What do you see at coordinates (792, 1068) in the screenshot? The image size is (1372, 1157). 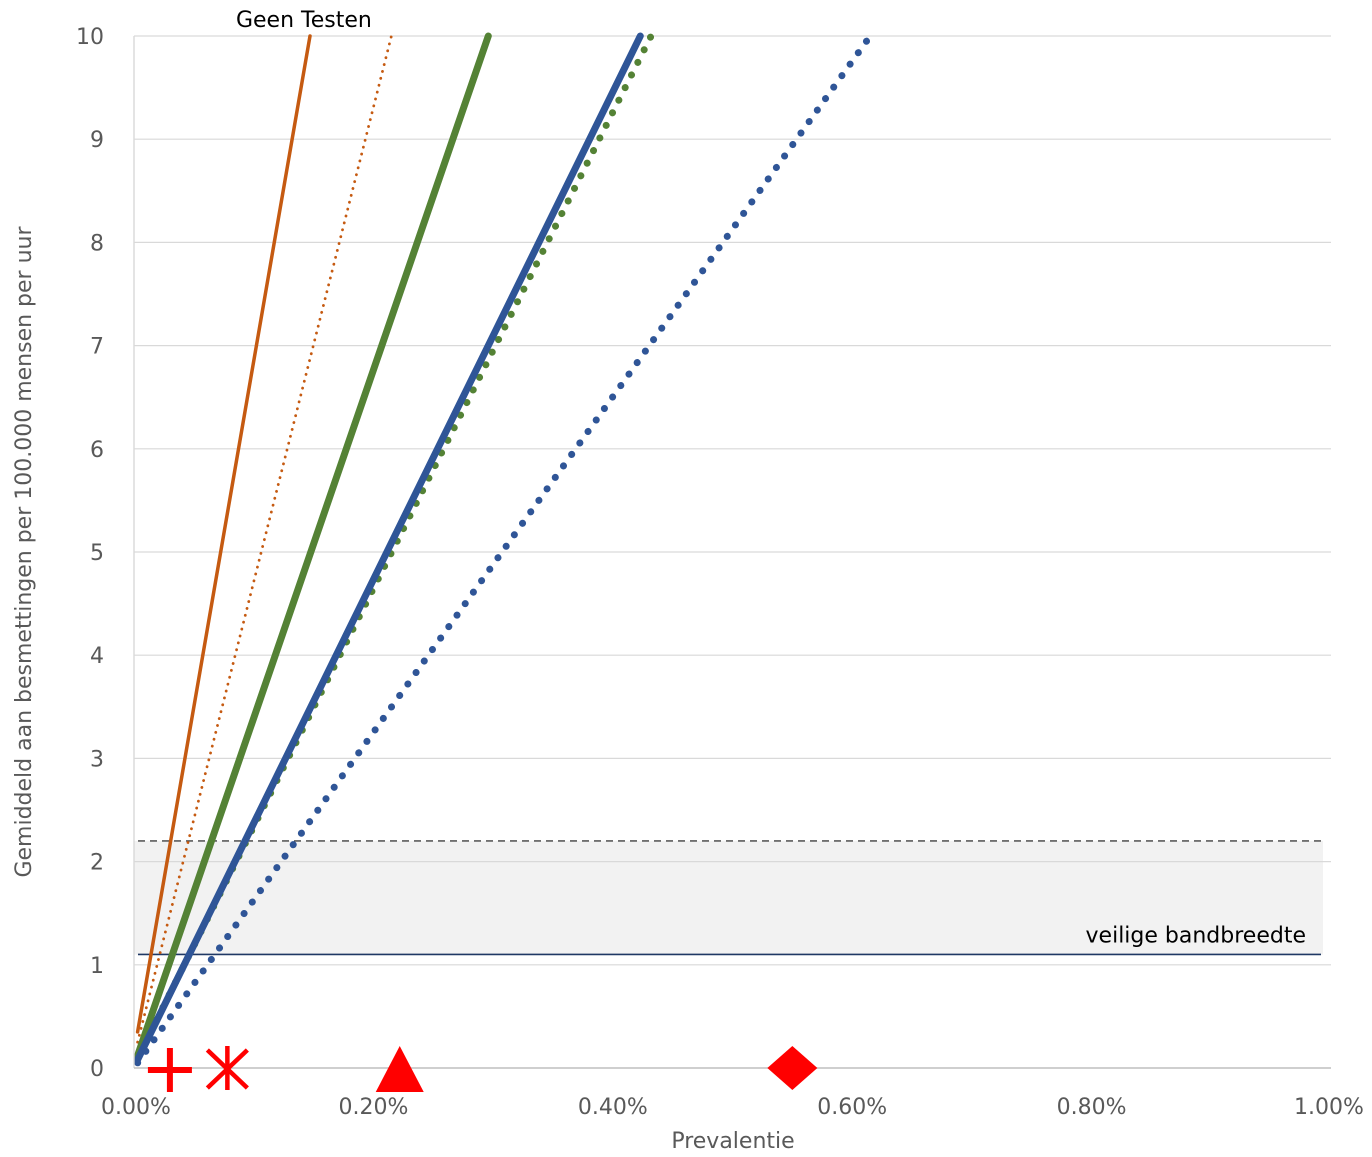 I see `marker-diamond` at bounding box center [792, 1068].